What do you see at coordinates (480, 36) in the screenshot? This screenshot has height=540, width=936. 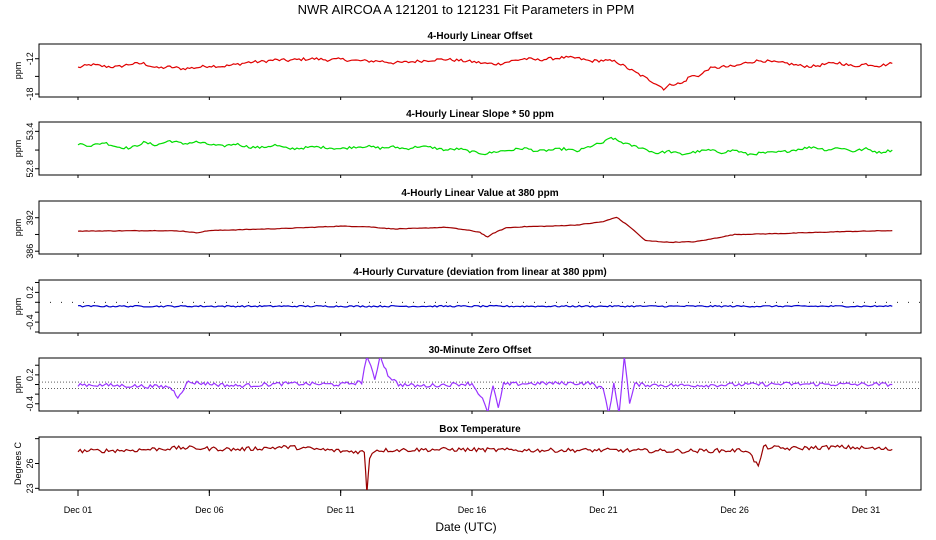 I see `panel-title: 4-Hourly Linear Offset` at bounding box center [480, 36].